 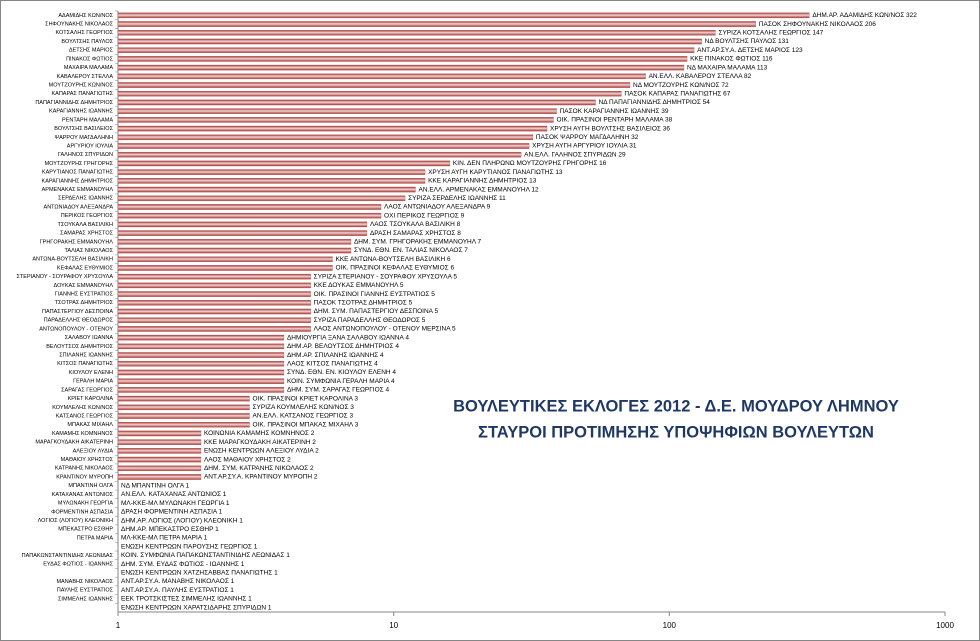 I want to click on data-label: ΚΚΕ ΜΑΡΑΓΚΟΥΔΑΚΗ ΑΙΚΑΤΕΡΙΝΗ 2, so click(x=260, y=442).